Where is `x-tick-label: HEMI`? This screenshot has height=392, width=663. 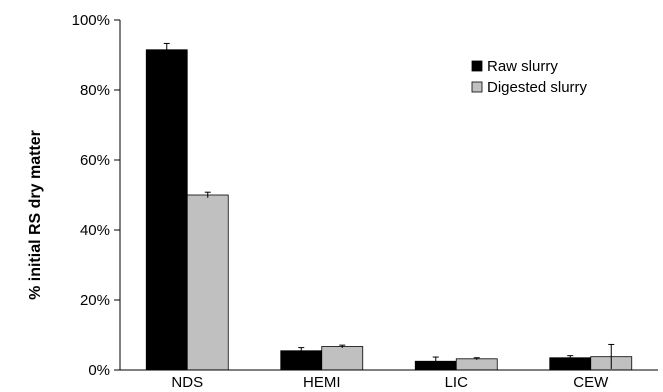
x-tick-label: HEMI is located at coordinates (322, 382).